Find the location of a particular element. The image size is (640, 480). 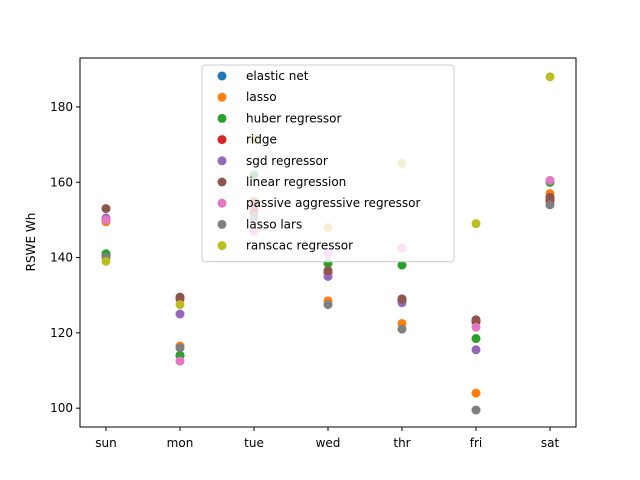

legend-marker-ranscac-regressor is located at coordinates (222, 246).